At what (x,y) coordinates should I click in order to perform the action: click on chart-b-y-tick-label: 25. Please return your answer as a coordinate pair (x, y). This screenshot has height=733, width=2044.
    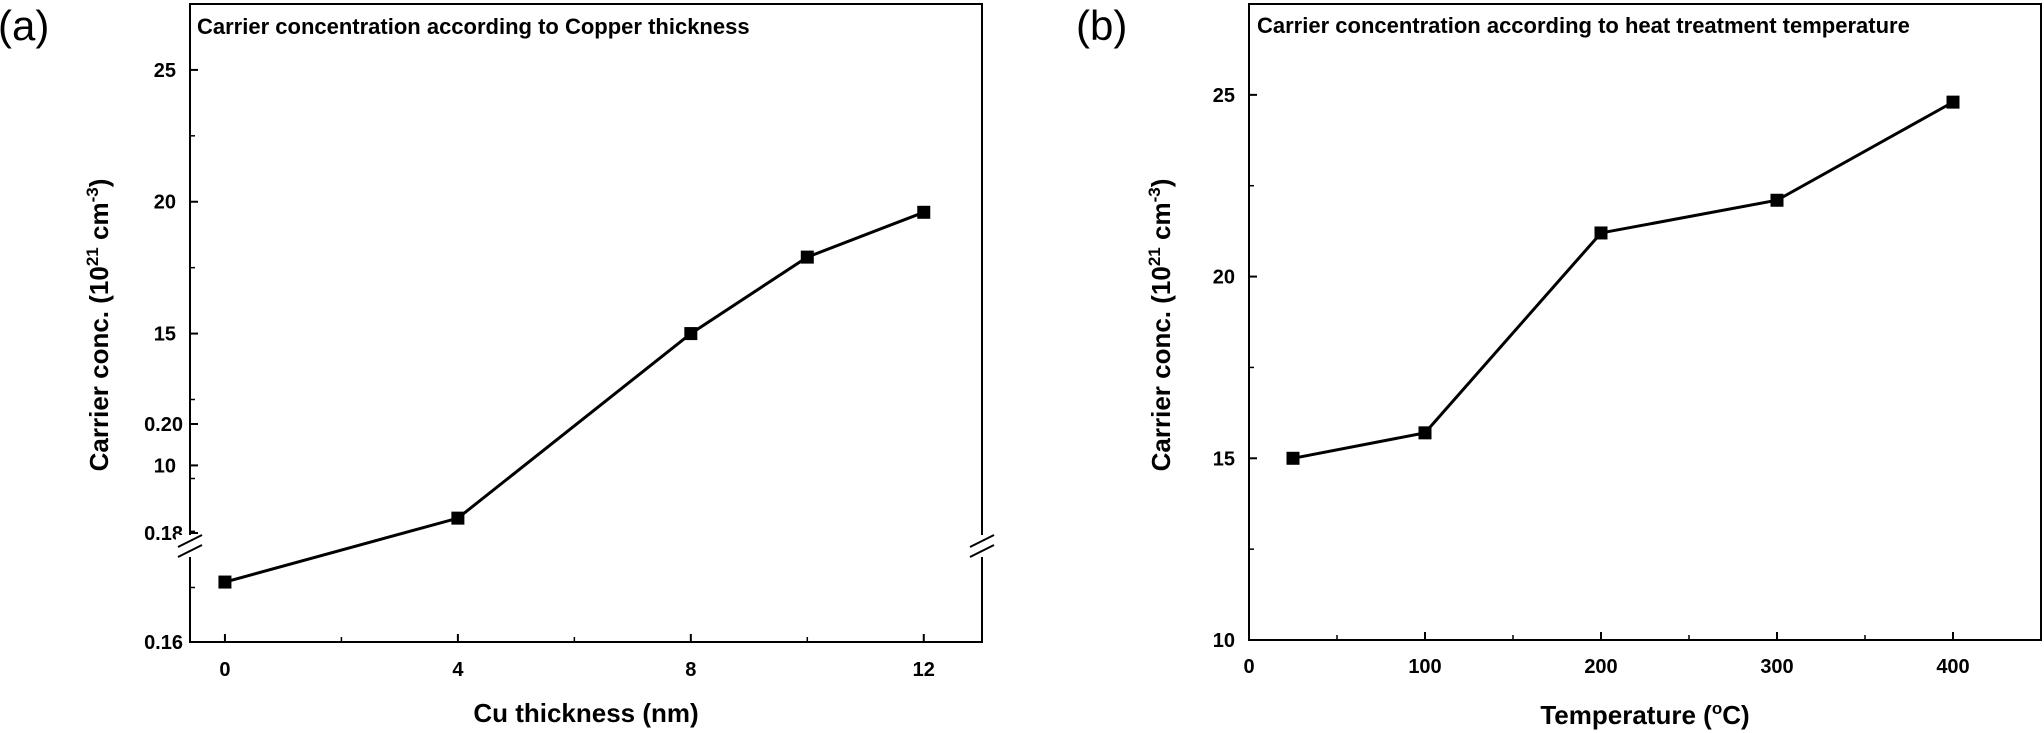
    Looking at the image, I should click on (1224, 96).